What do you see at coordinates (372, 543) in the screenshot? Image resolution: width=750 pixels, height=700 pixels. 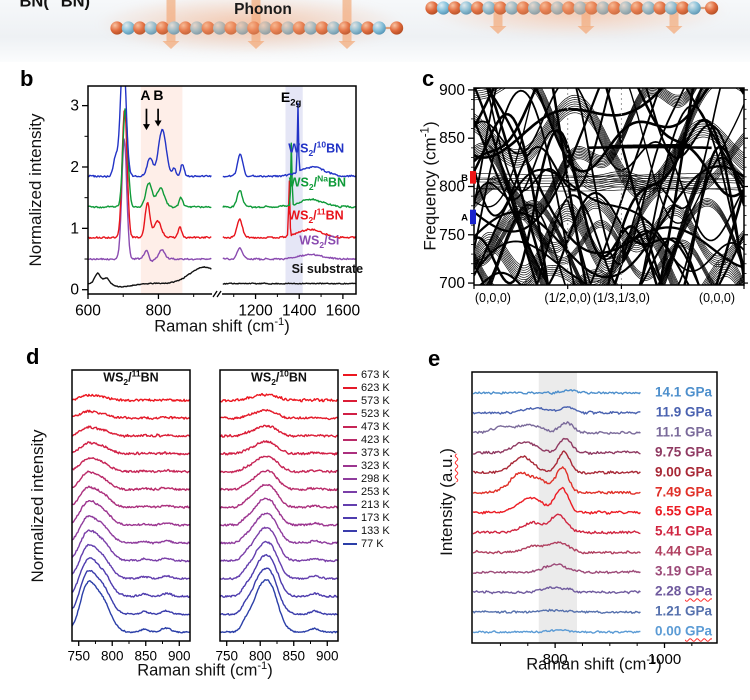 I see `legend-label: 77 K` at bounding box center [372, 543].